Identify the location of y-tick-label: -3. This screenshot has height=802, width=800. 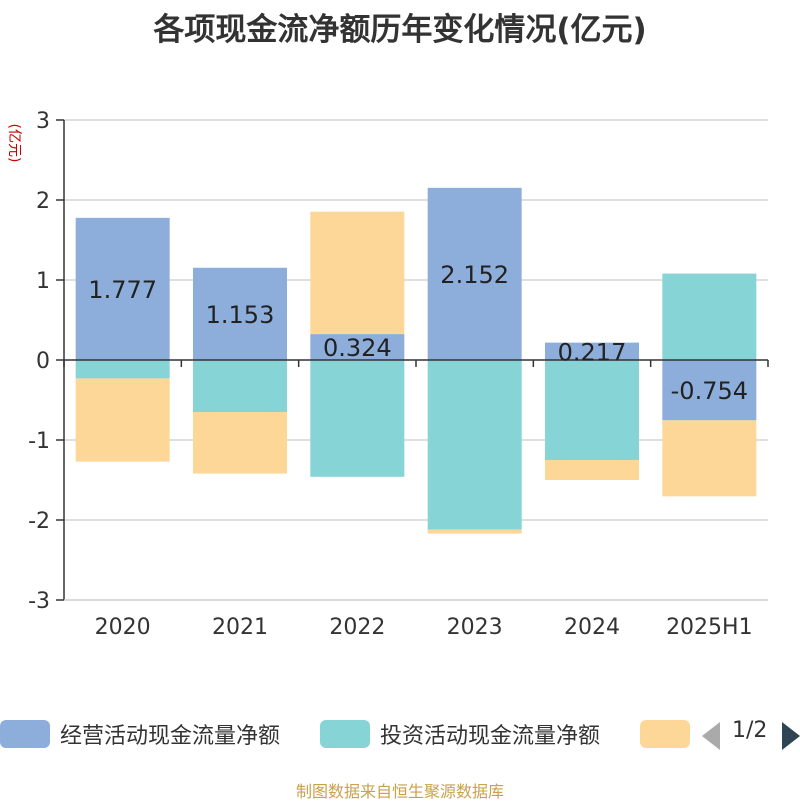
(39, 601).